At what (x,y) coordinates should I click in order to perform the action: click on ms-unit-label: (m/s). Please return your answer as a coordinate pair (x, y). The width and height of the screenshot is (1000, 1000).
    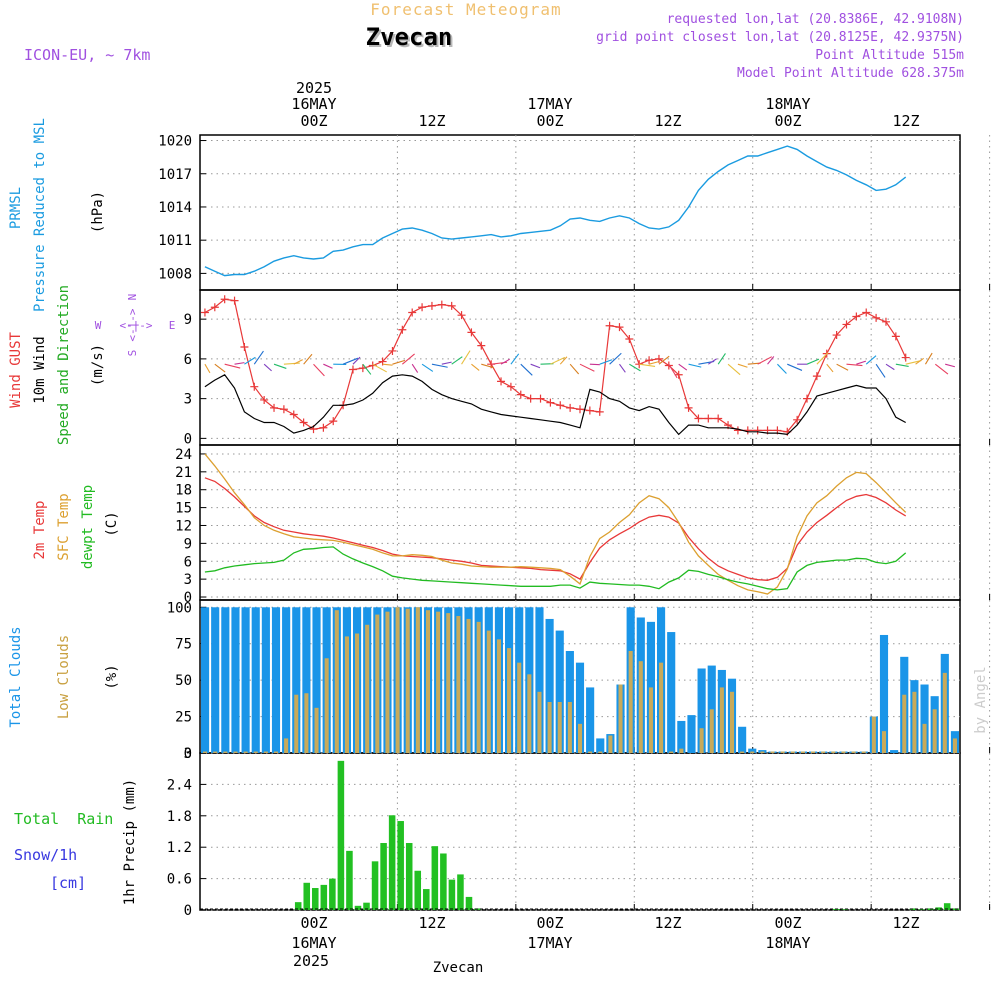
    Looking at the image, I should click on (98, 365).